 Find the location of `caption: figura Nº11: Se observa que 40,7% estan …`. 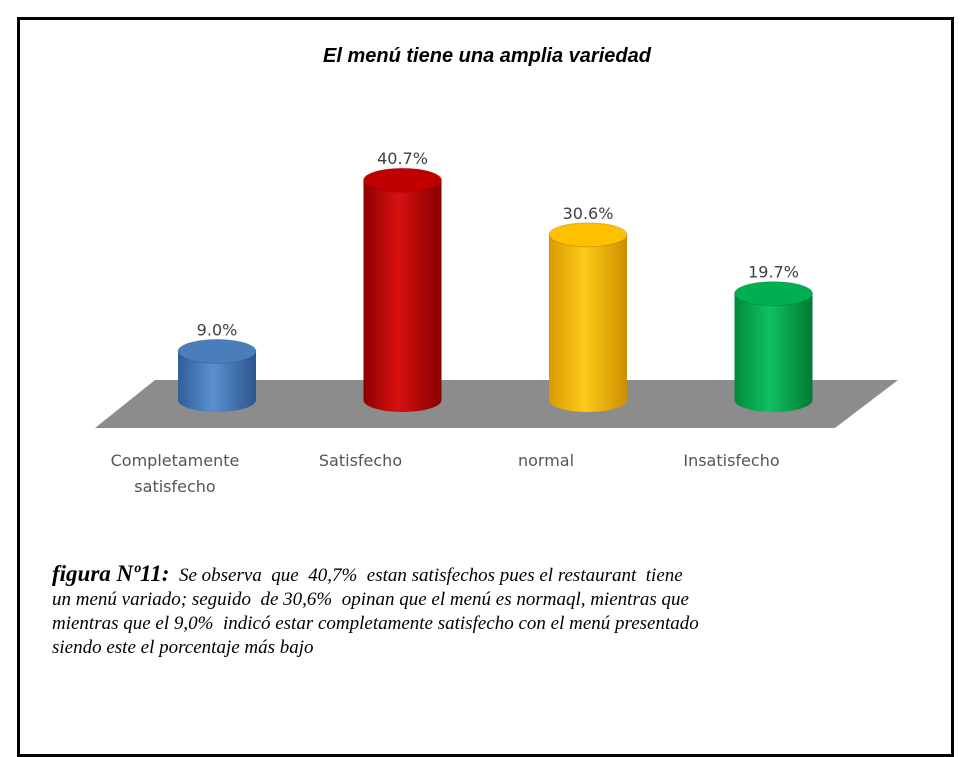

caption: figura Nº11: Se observa que 40,7% estan … is located at coordinates (506, 611).